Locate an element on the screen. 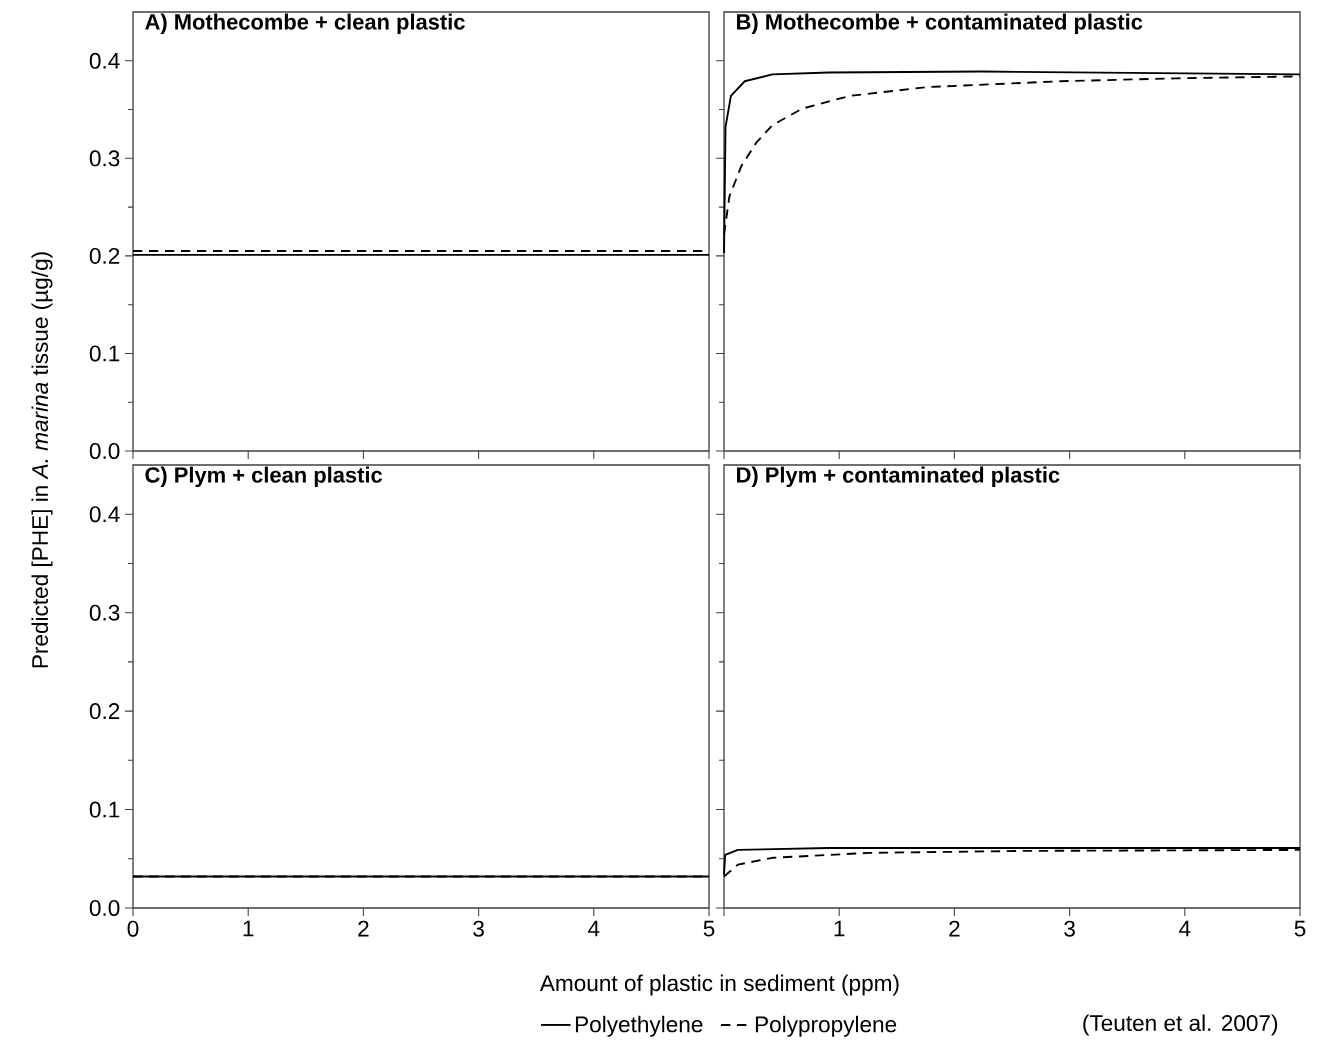 The width and height of the screenshot is (1333, 1050). text: (Teuten et al. 2007) is located at coordinates (1180, 1025).